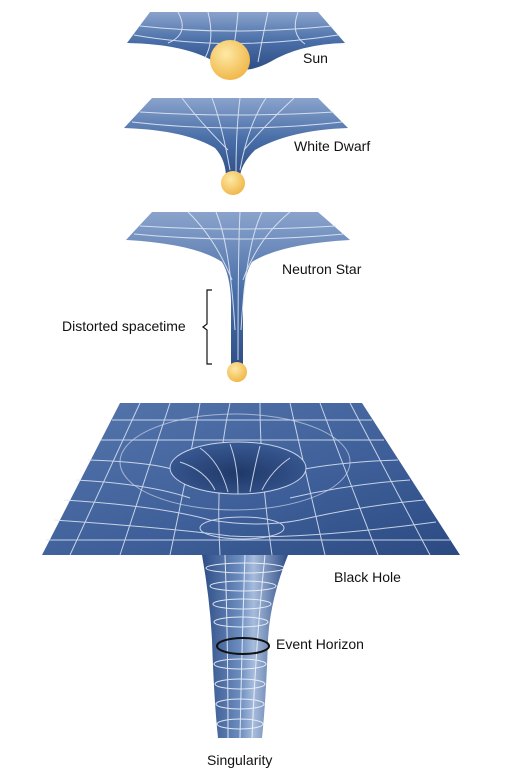  What do you see at coordinates (239, 760) in the screenshot?
I see `label-singularity: Singularity` at bounding box center [239, 760].